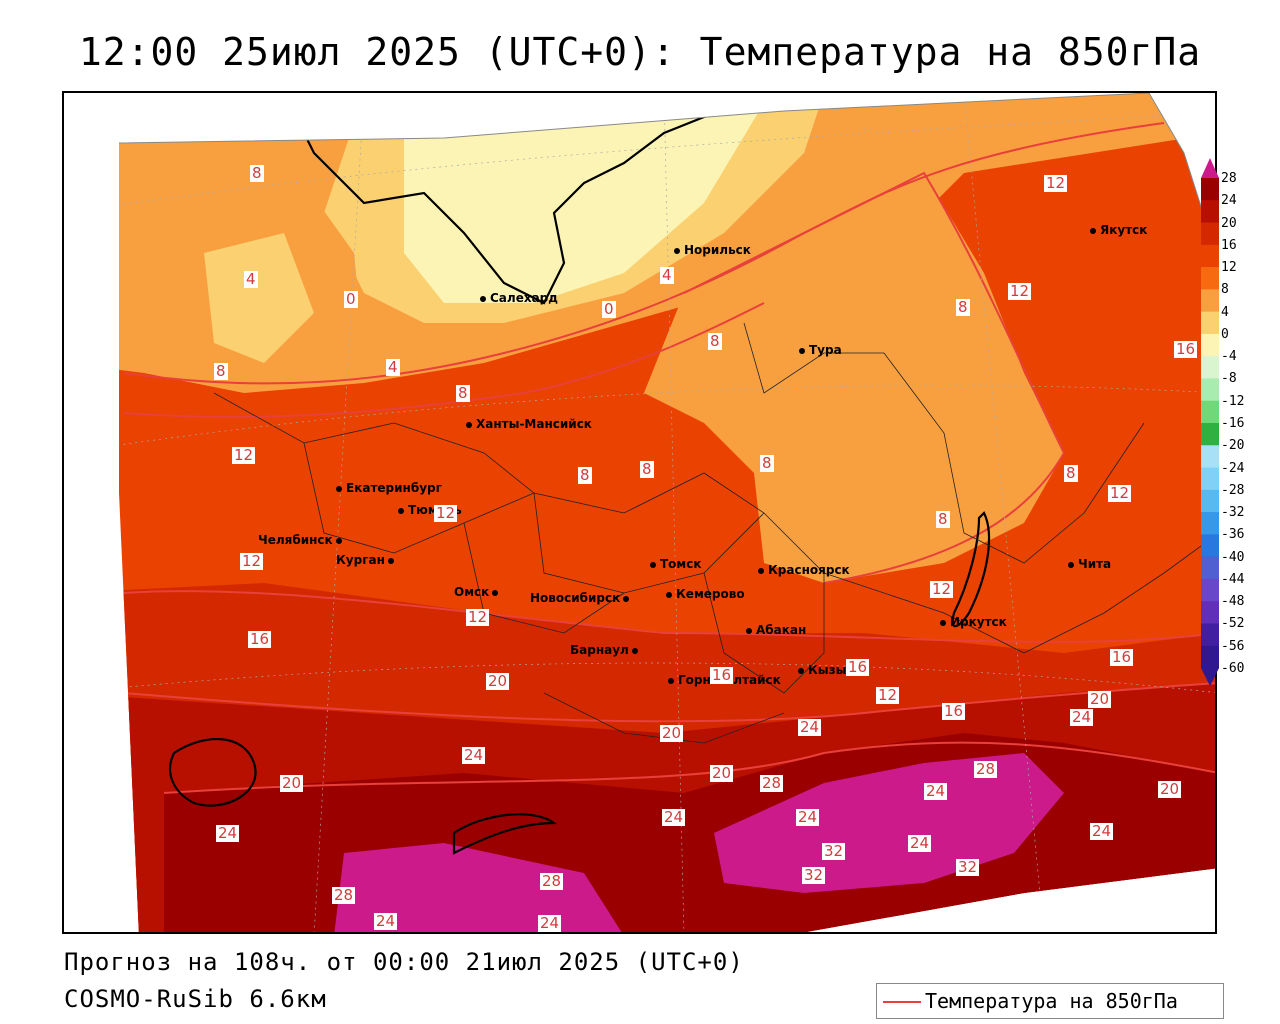 Image resolution: width=1280 pixels, height=1024 pixels. Describe the element at coordinates (1233, 646) in the screenshot. I see `colorbar-tick-label: -56` at that location.